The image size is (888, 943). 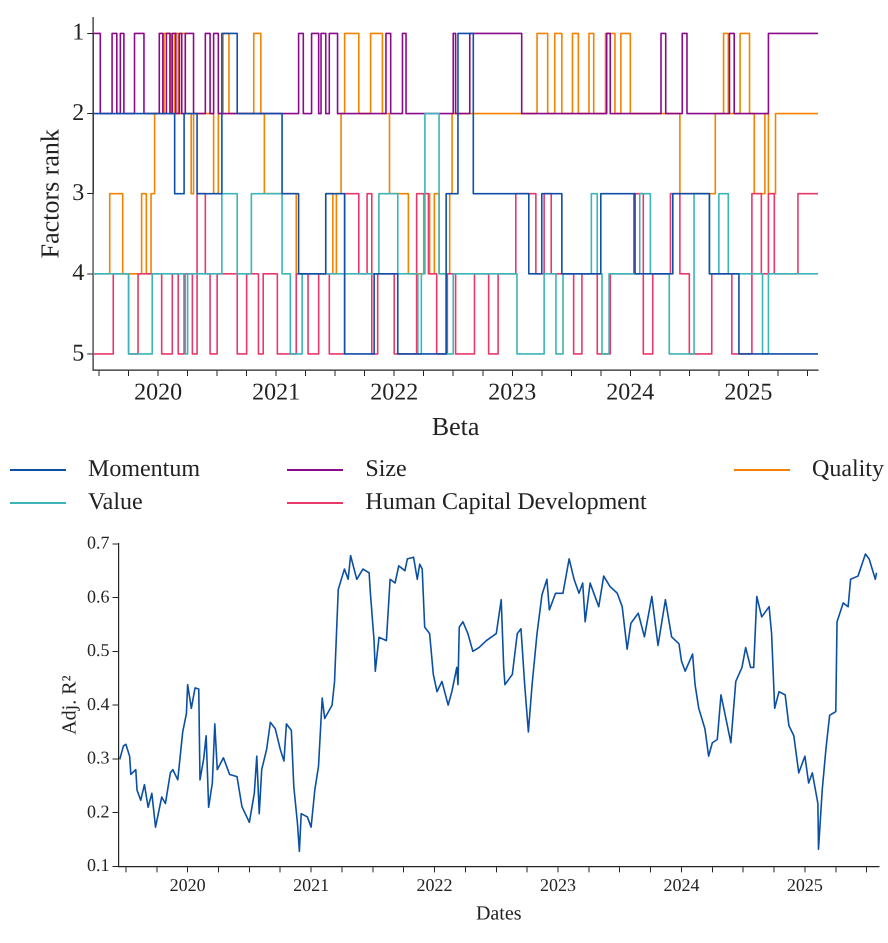 I want to click on legend-label: Value, so click(x=115, y=502).